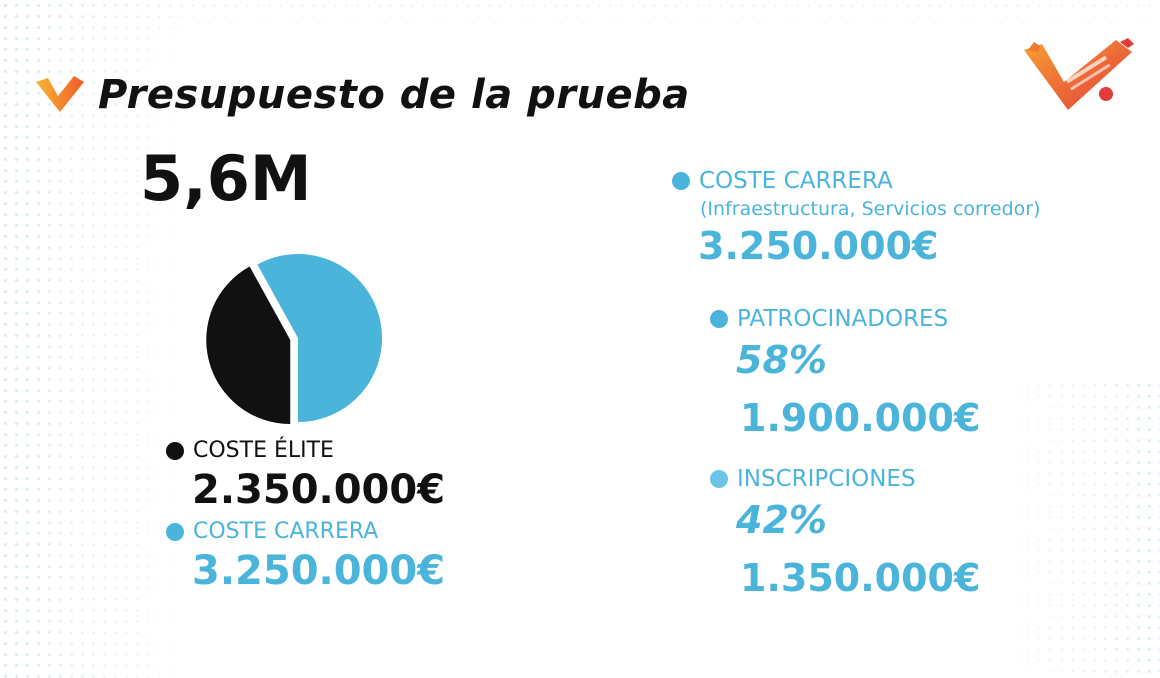 The width and height of the screenshot is (1160, 678). Describe the element at coordinates (796, 181) in the screenshot. I see `coste-carrera-label: COSTE CARRERA` at that location.